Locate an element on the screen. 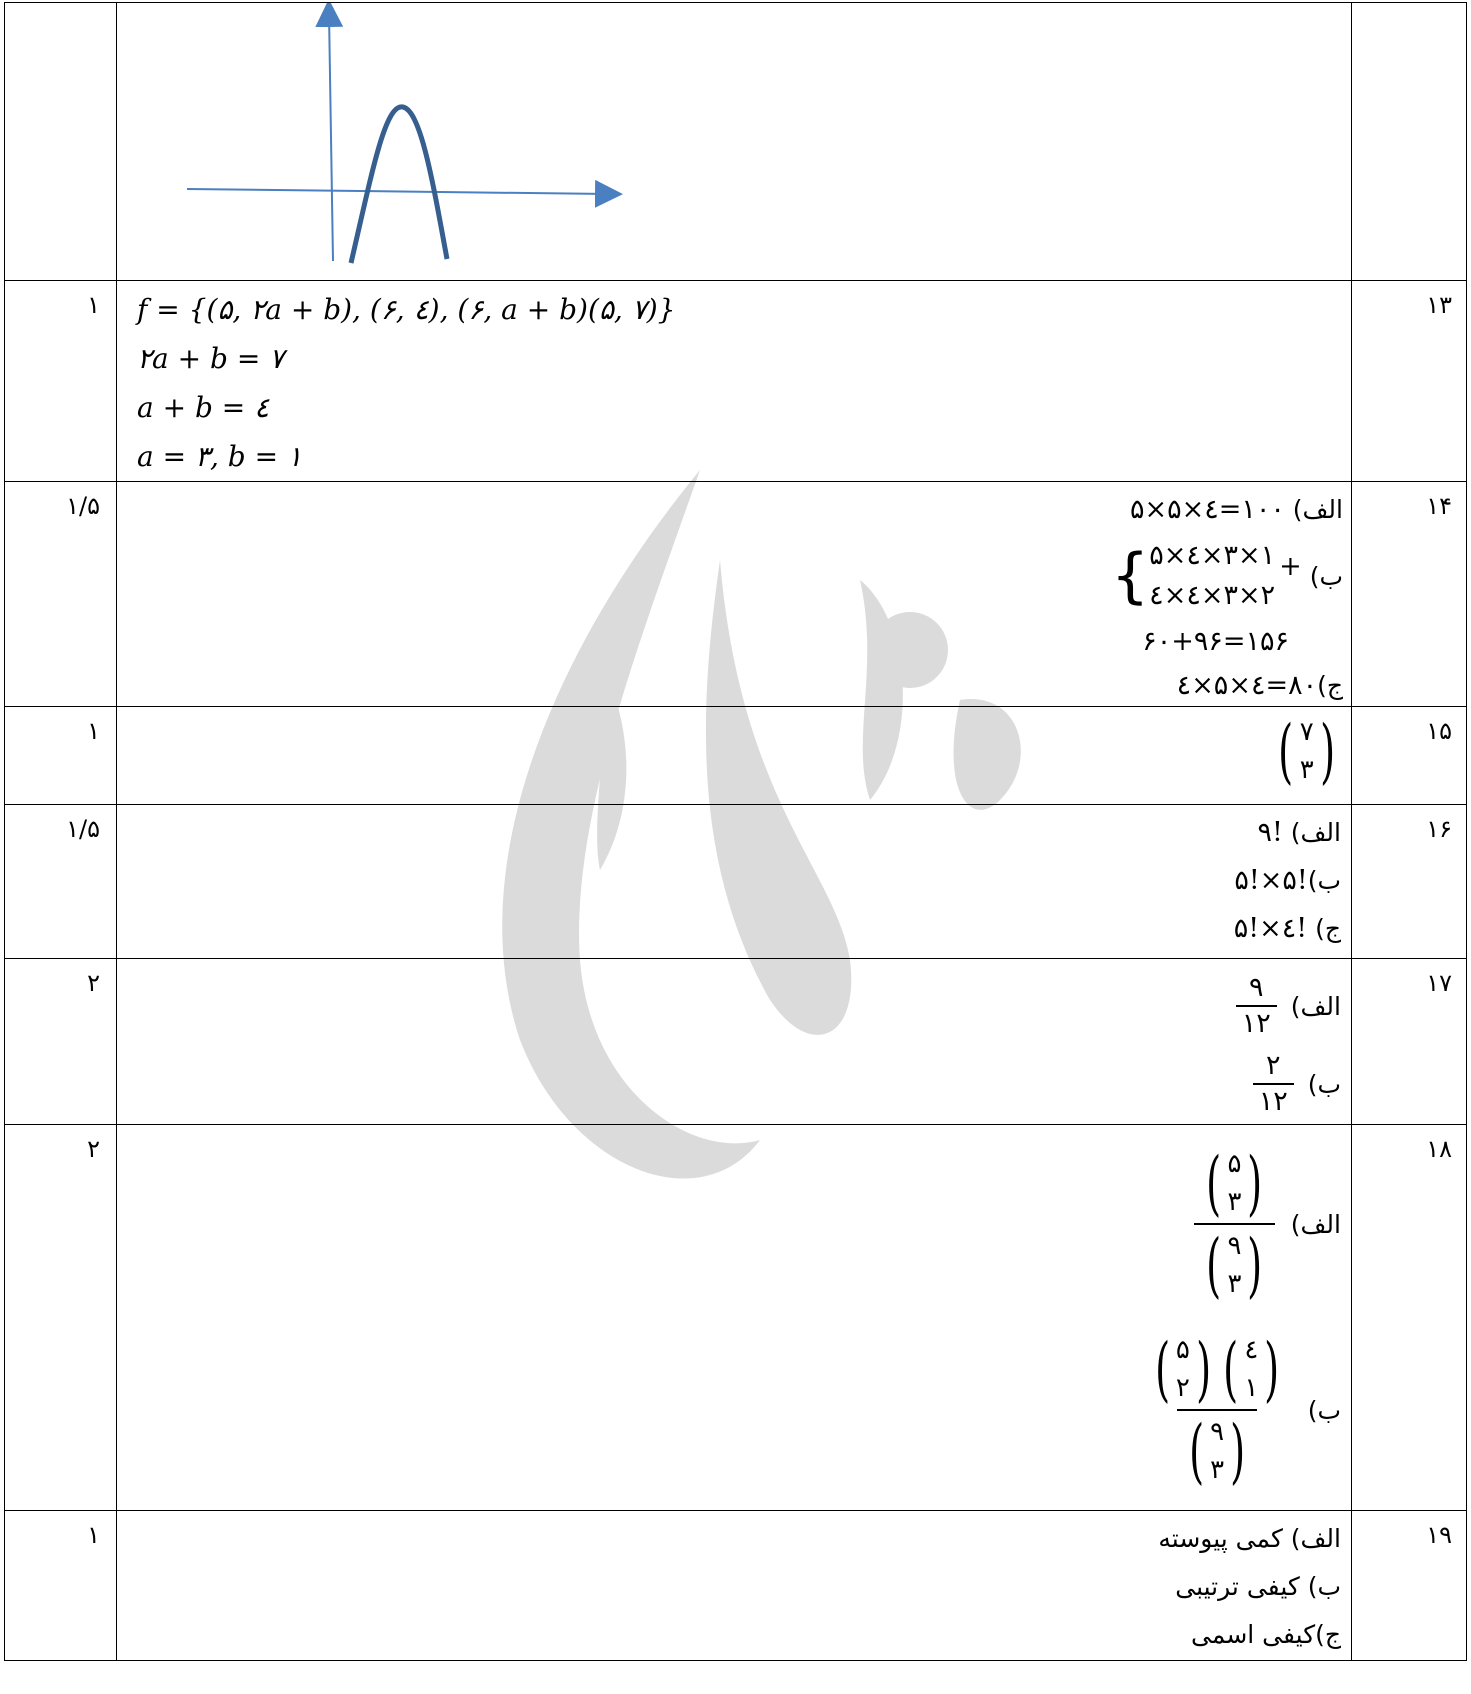  question-number is located at coordinates (1409, 141).